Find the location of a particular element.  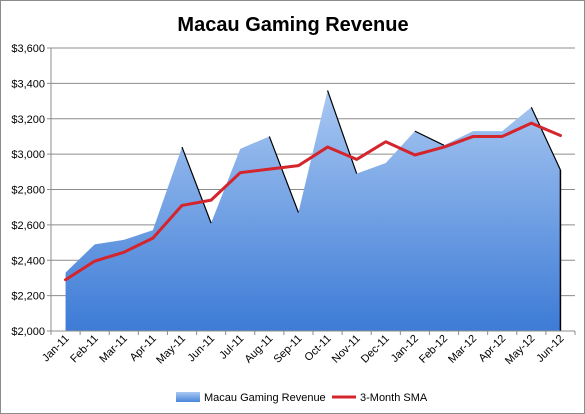

legend: Macau Gaming Revenue 3-Month SMA is located at coordinates (302, 398).